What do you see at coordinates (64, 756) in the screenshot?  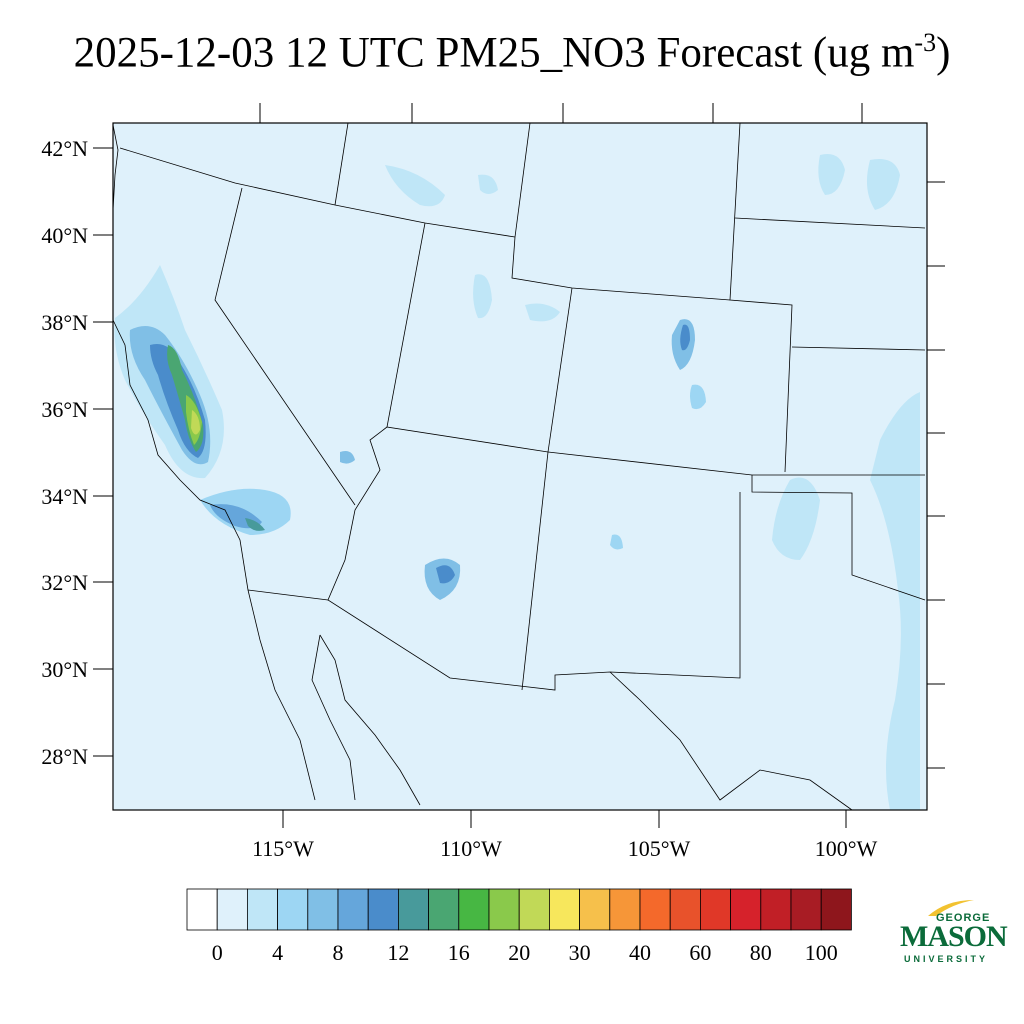 I see `lat-label-28: 28°N` at bounding box center [64, 756].